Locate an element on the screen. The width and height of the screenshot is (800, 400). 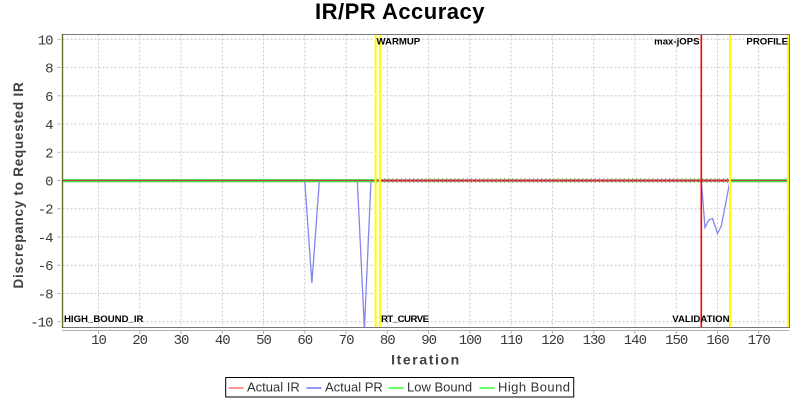
svg-text: 120 is located at coordinates (552, 341).